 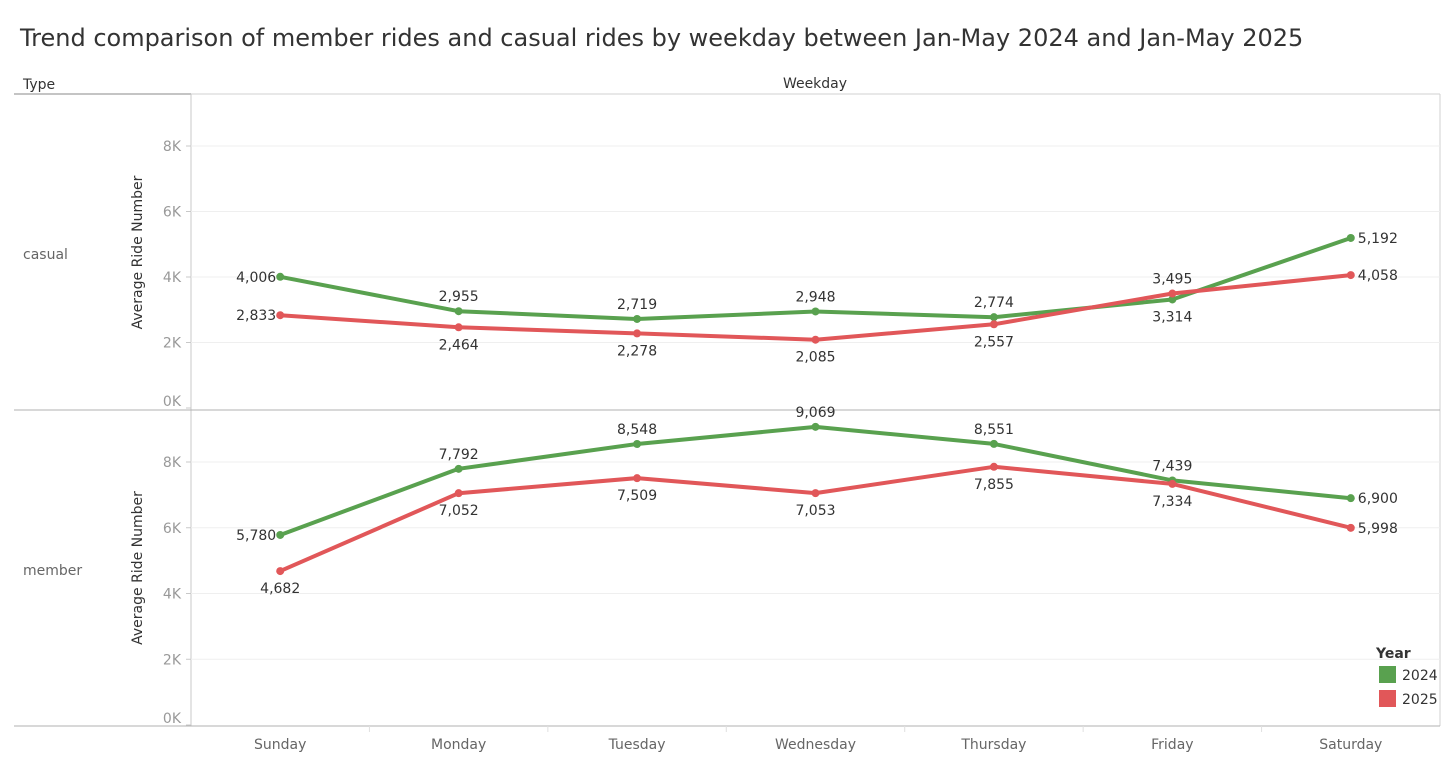 What do you see at coordinates (637, 745) in the screenshot?
I see `x-tick-label: Tuesday` at bounding box center [637, 745].